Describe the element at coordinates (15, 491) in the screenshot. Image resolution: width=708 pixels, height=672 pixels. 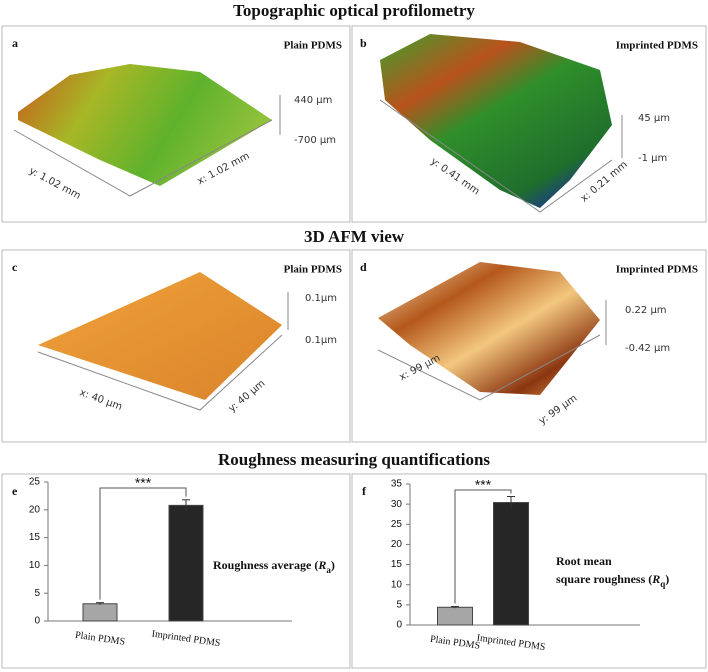
I see `panel-letter: e` at that location.